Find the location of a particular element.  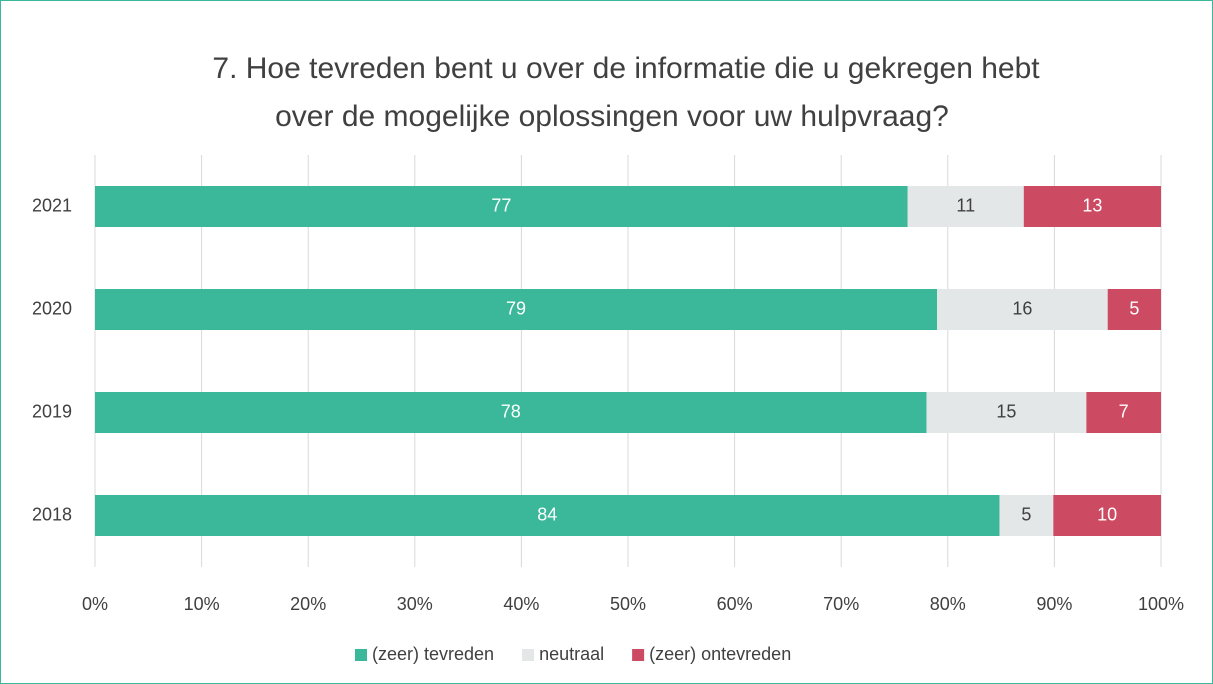

data-label: 13 is located at coordinates (1092, 205).